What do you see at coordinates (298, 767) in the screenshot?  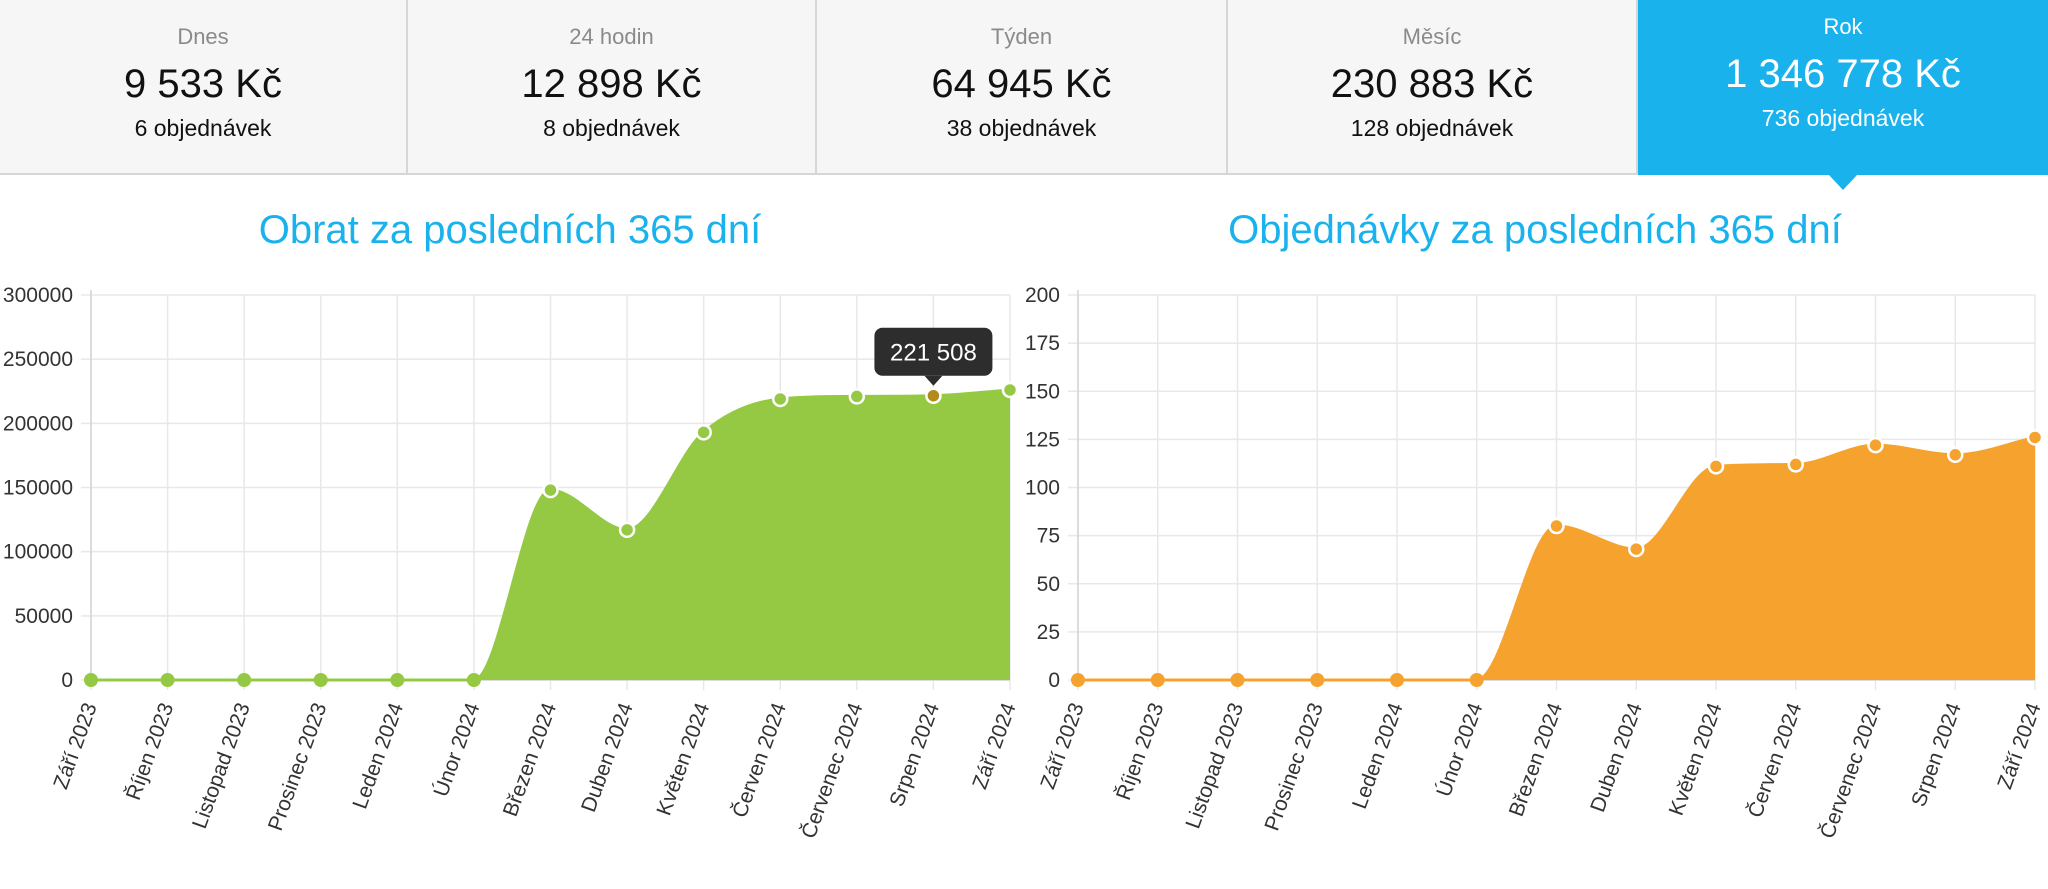 I see `revenue-x-tick-label: Prosinec 2023` at bounding box center [298, 767].